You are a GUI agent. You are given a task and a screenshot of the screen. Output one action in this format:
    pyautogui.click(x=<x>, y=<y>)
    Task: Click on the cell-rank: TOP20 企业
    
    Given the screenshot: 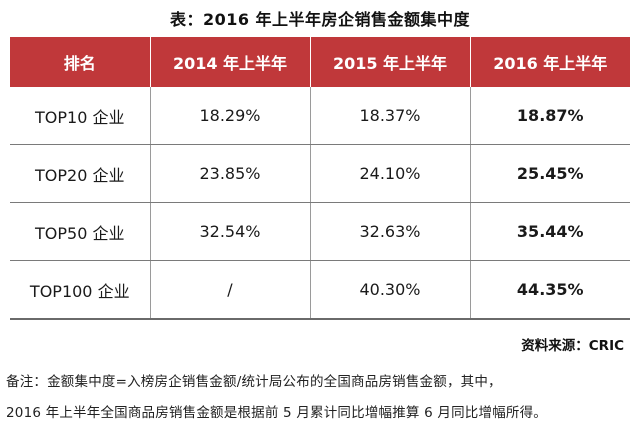 What is the action you would take?
    pyautogui.click(x=80, y=173)
    